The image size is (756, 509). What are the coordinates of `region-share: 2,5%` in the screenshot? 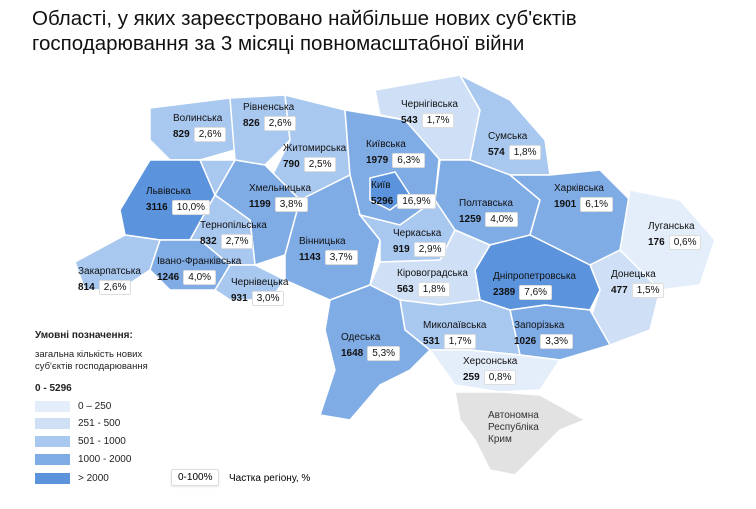 It's located at (320, 164).